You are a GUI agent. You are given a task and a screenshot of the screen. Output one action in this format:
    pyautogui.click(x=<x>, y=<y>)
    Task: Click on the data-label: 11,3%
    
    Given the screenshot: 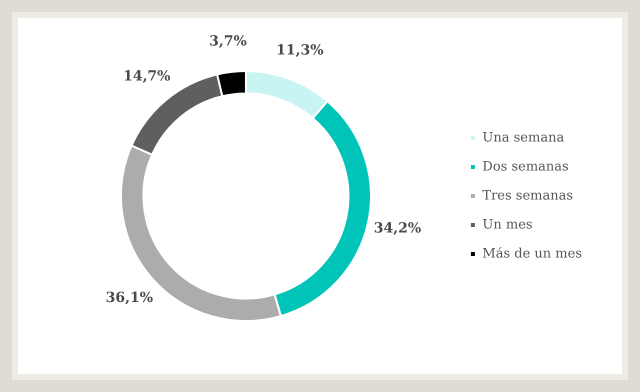 What is the action you would take?
    pyautogui.click(x=300, y=50)
    